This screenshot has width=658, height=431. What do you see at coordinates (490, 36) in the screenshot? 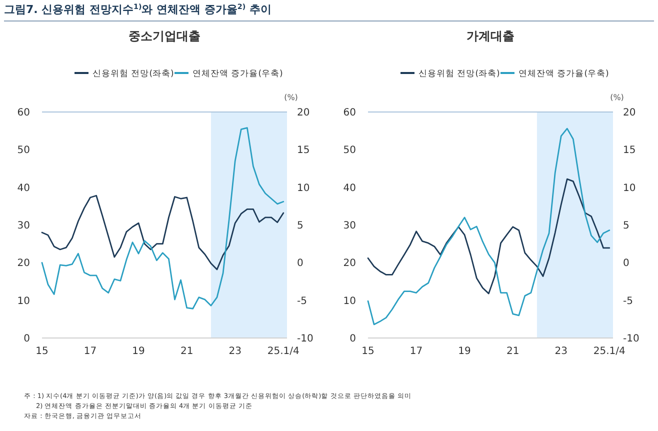
I see `chart-title: 가계대출` at bounding box center [490, 36].